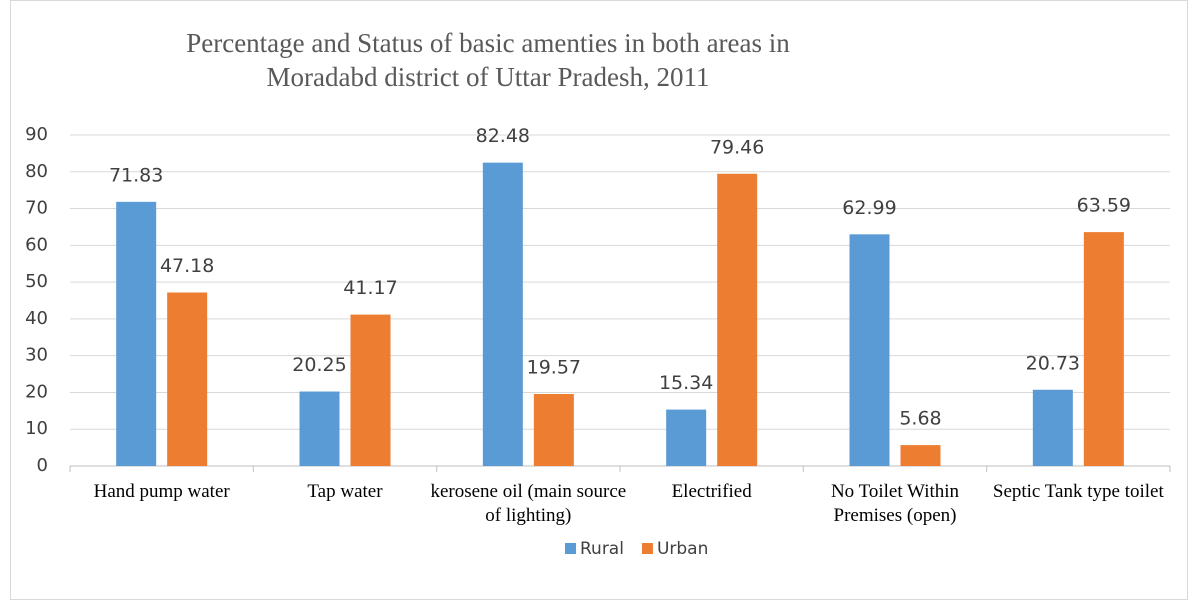  Describe the element at coordinates (36, 428) in the screenshot. I see `y-tick-label: 10` at that location.